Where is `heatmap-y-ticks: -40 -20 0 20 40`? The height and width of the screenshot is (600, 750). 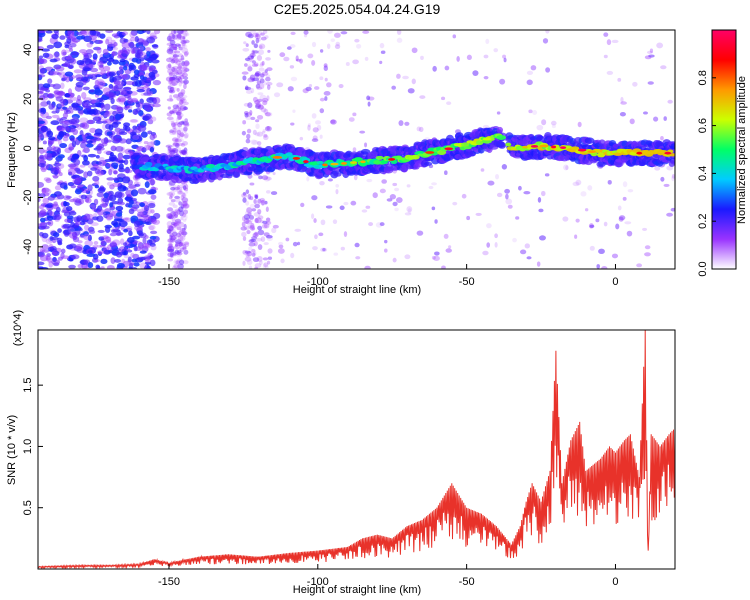 heatmap-y-ticks: -40 -20 0 20 40 is located at coordinates (32, 149).